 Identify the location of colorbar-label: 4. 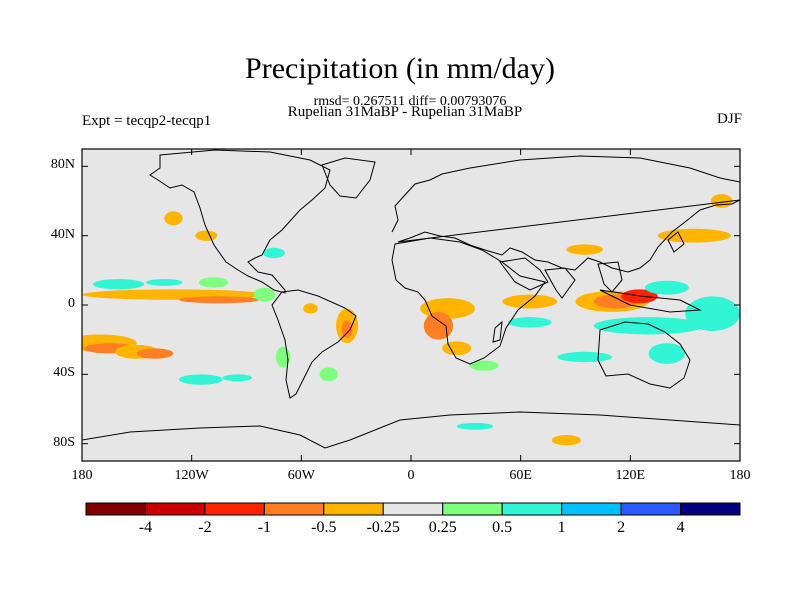
(680, 527).